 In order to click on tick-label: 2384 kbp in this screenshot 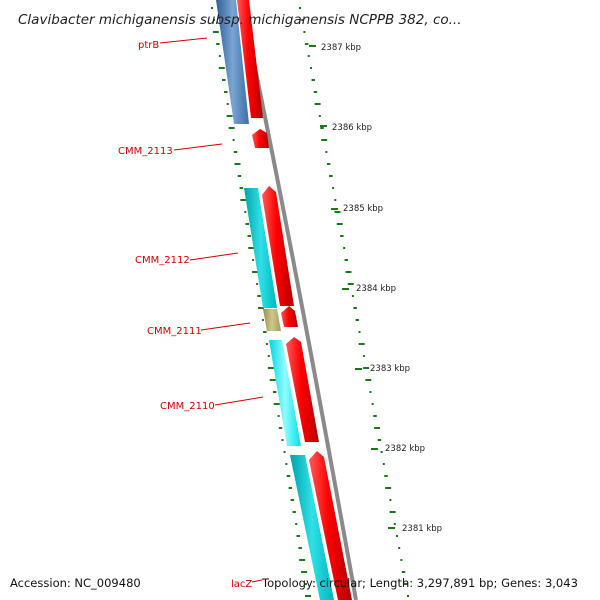, I will do `click(376, 289)`.